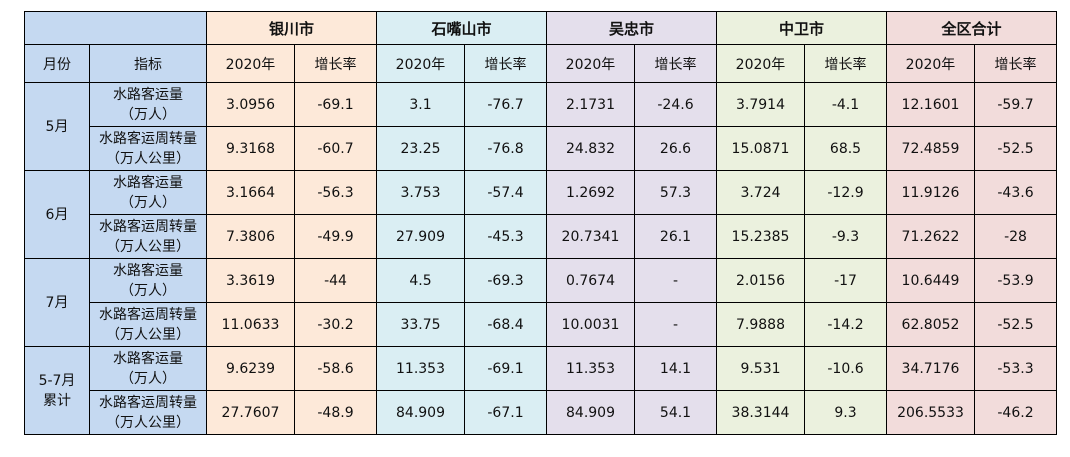 Image resolution: width=1070 pixels, height=457 pixels. Describe the element at coordinates (250, 104) in the screenshot. I see `value-cell-2020: 3.0956` at that location.